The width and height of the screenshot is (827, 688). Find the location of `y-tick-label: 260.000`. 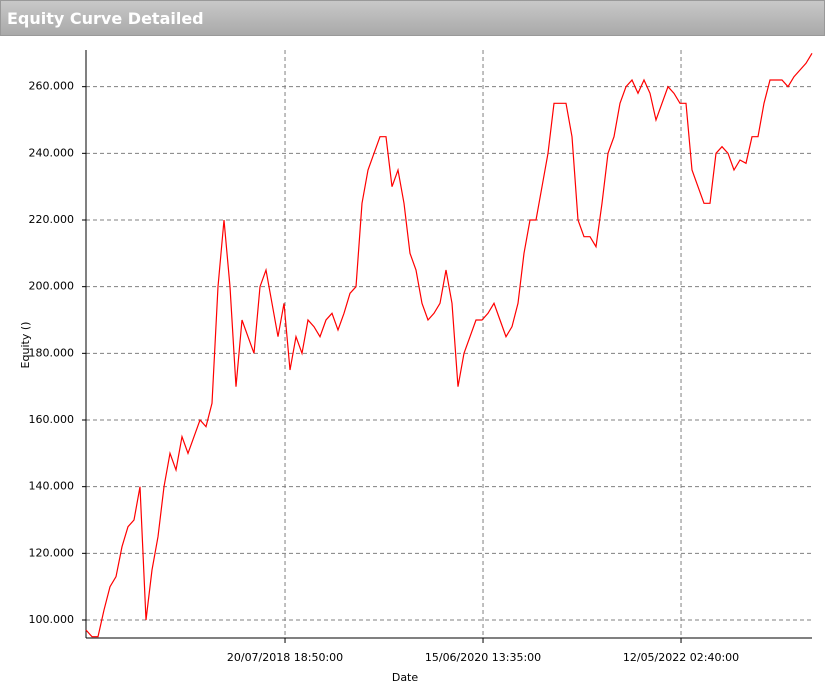

y-tick-label: 260.000 is located at coordinates (52, 86).